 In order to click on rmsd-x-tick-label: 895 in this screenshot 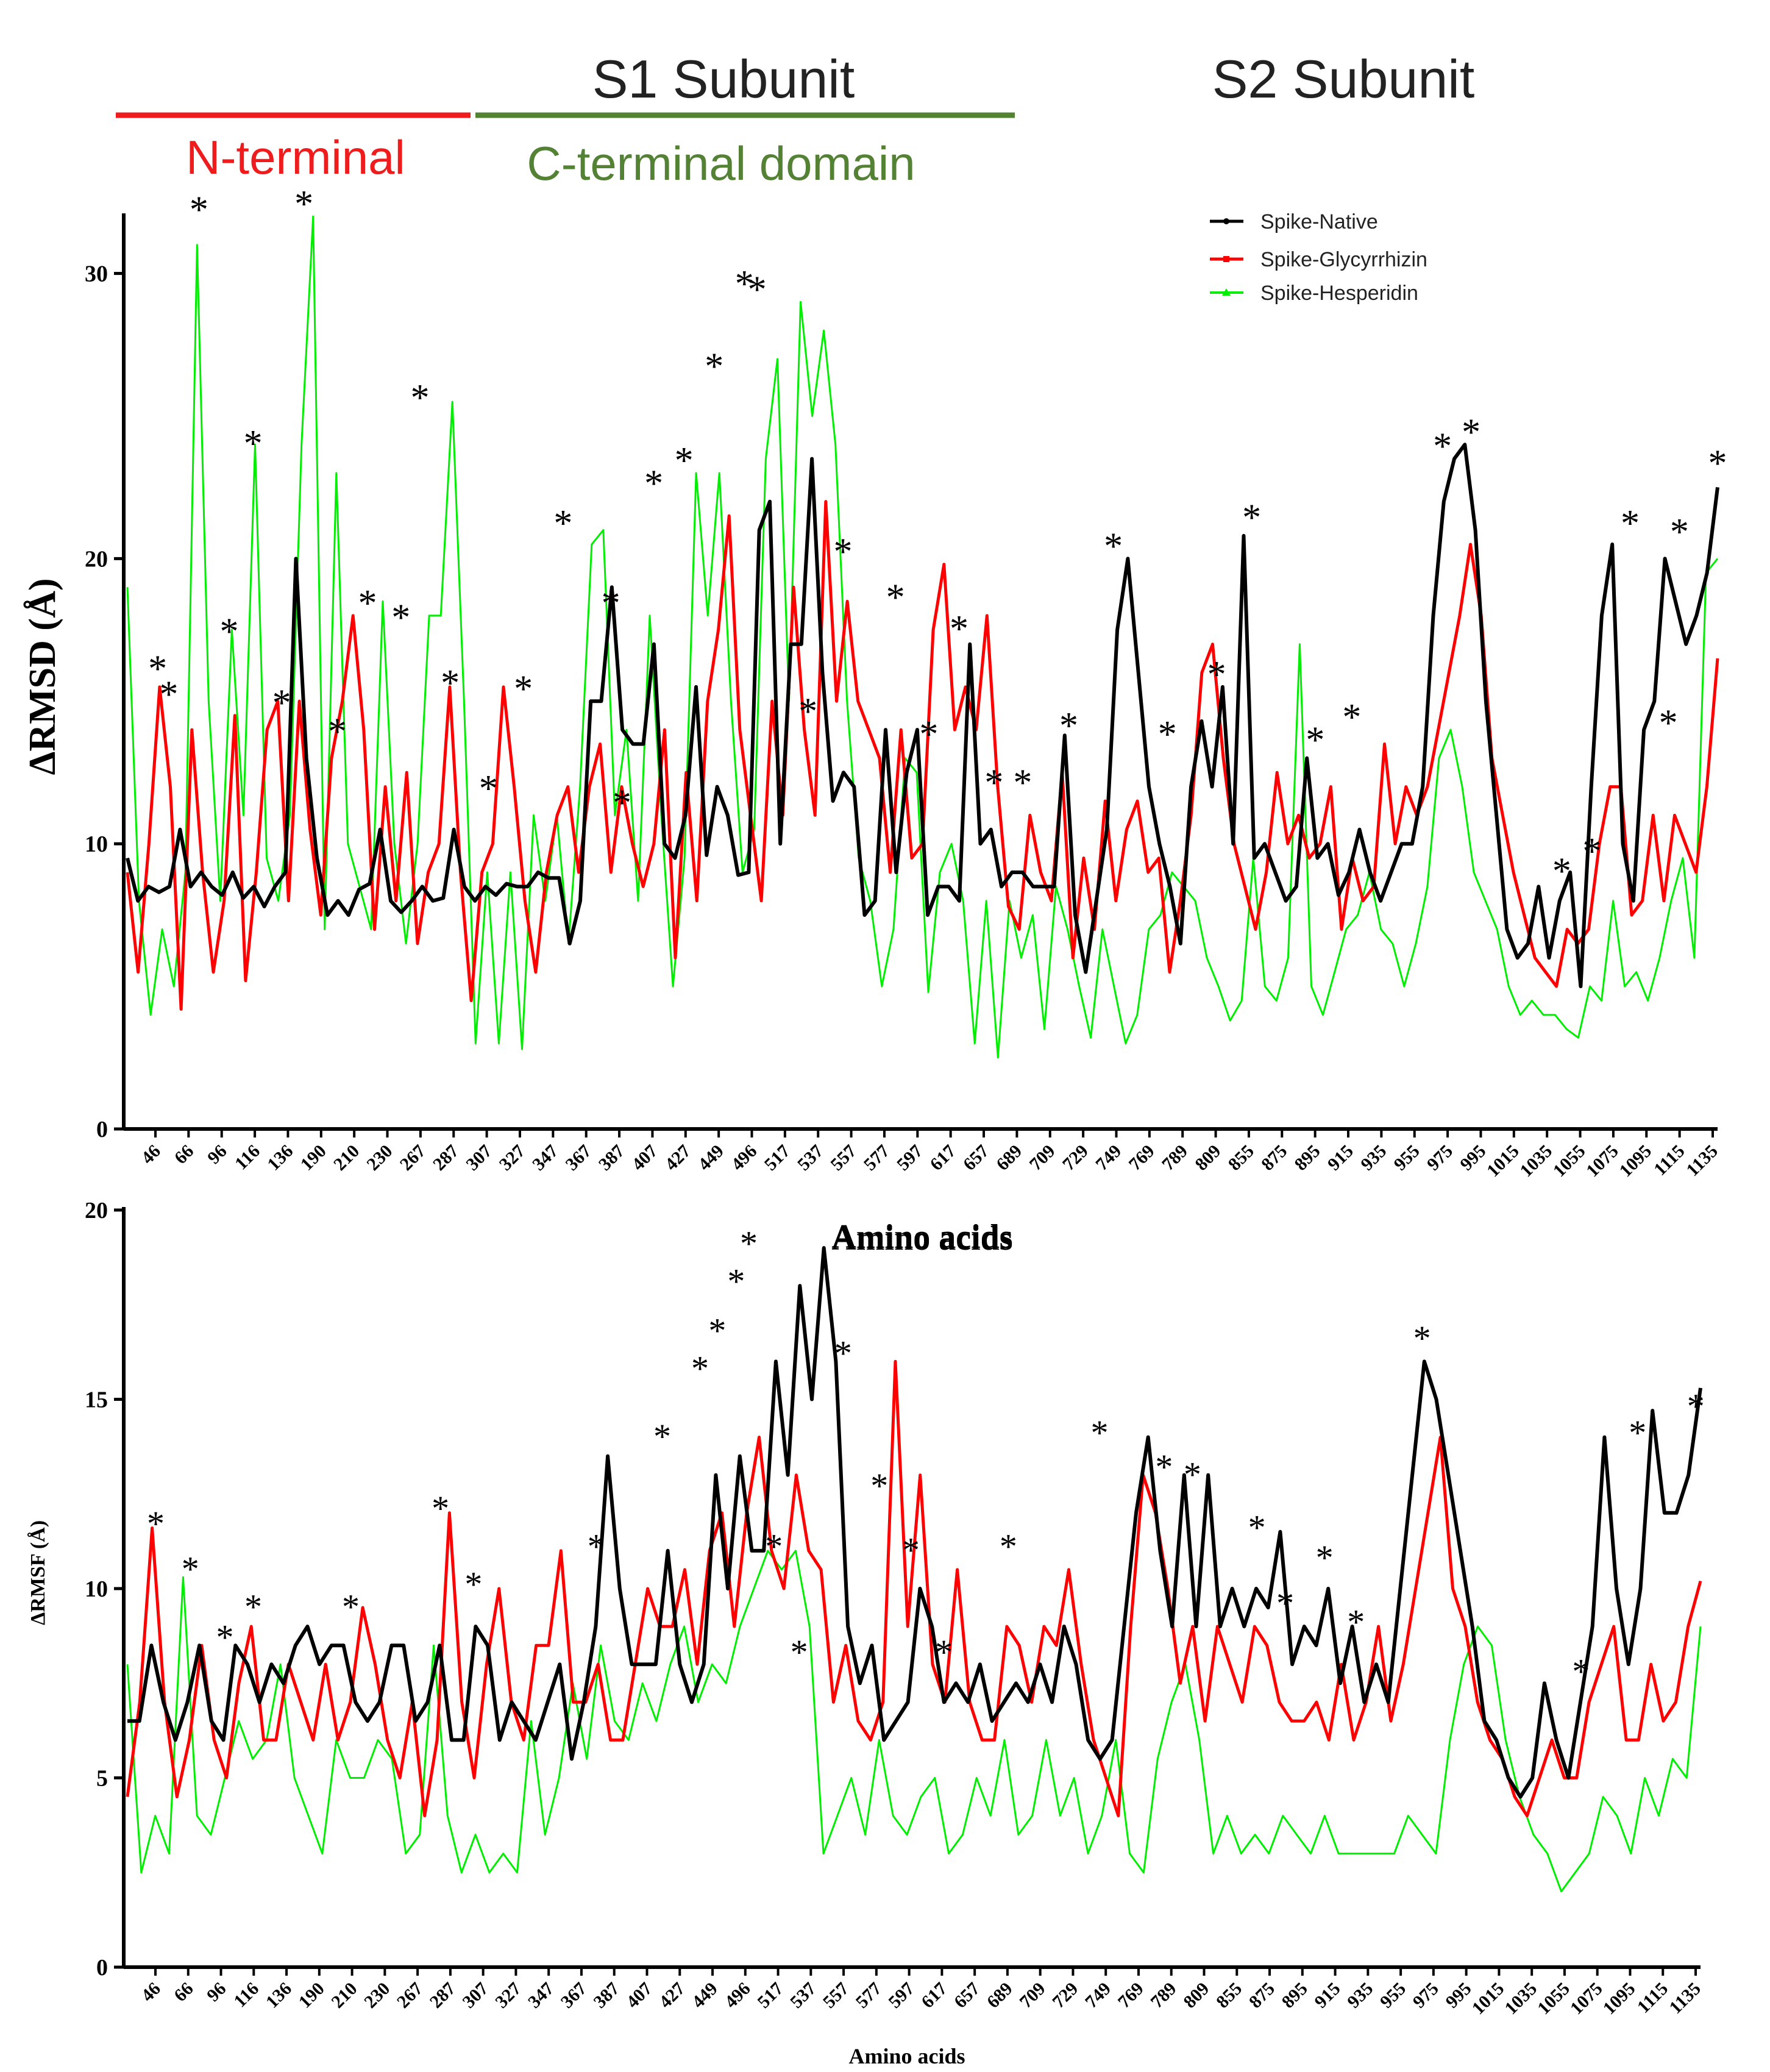, I will do `click(1307, 1158)`.